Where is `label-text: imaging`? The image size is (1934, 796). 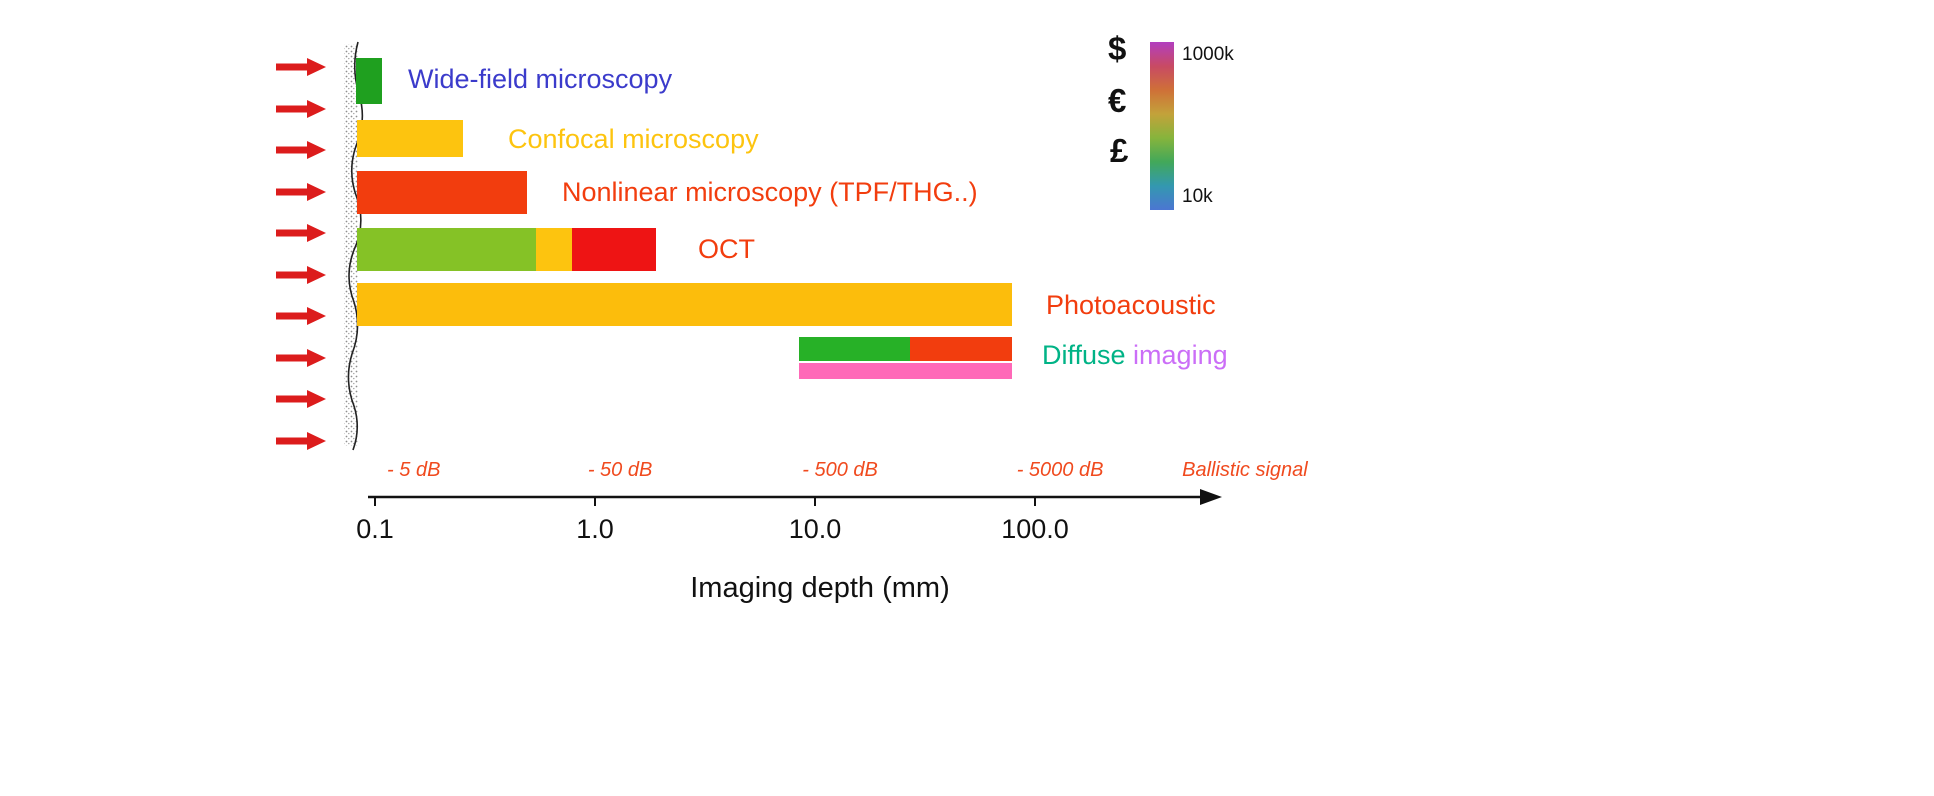
label-text: imaging is located at coordinates (1180, 355).